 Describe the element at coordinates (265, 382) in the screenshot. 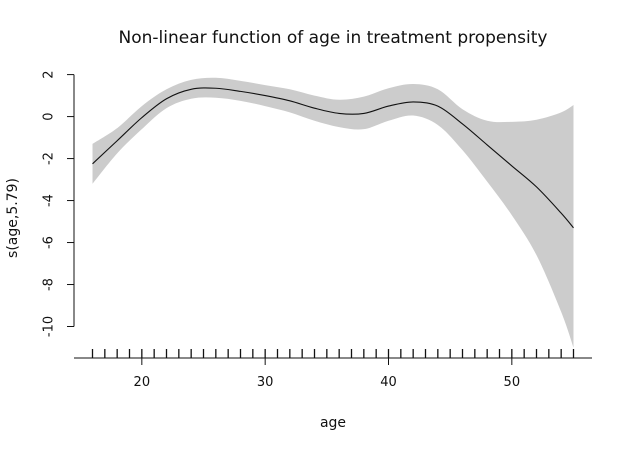

I see `x-tick-label: 30` at that location.